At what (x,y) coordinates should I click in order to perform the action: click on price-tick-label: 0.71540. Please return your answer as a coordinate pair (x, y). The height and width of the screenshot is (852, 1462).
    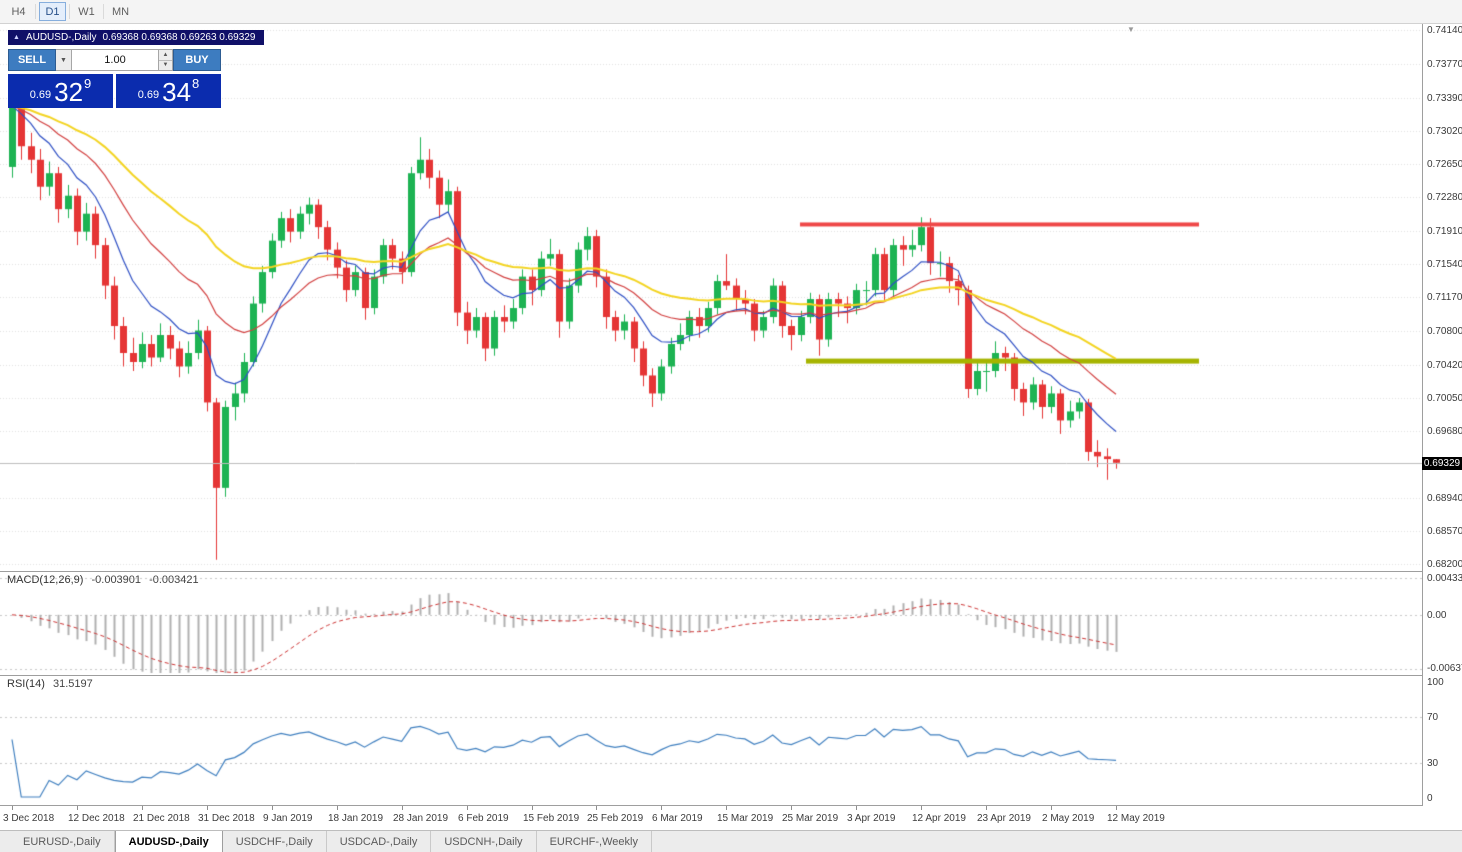
    Looking at the image, I should click on (1444, 264).